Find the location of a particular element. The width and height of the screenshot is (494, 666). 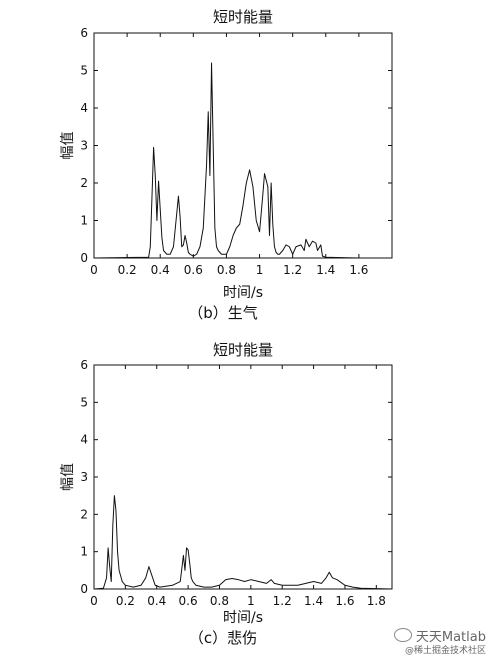

chart1-x-tick-label: 0.6 is located at coordinates (193, 270).